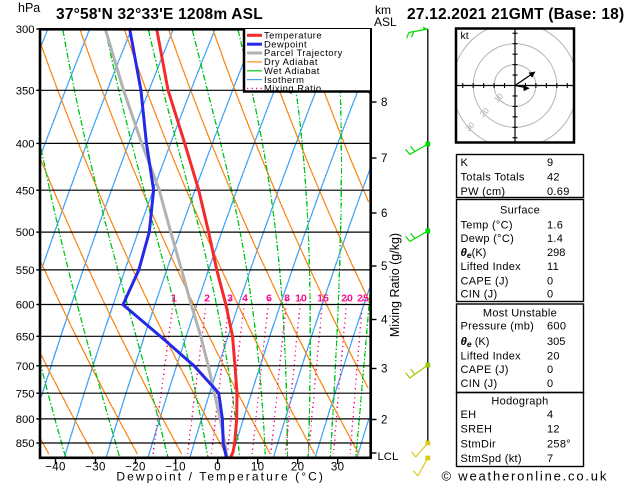  I want to click on svg-text: 12, so click(553, 430).